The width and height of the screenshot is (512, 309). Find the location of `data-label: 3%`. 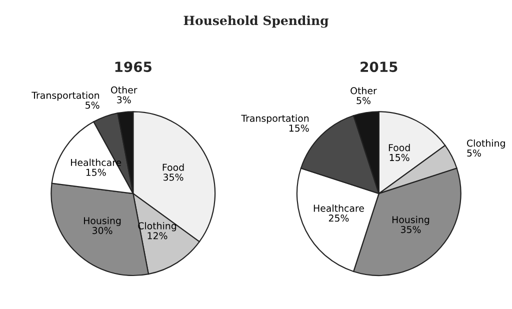

data-label: 3% is located at coordinates (124, 100).